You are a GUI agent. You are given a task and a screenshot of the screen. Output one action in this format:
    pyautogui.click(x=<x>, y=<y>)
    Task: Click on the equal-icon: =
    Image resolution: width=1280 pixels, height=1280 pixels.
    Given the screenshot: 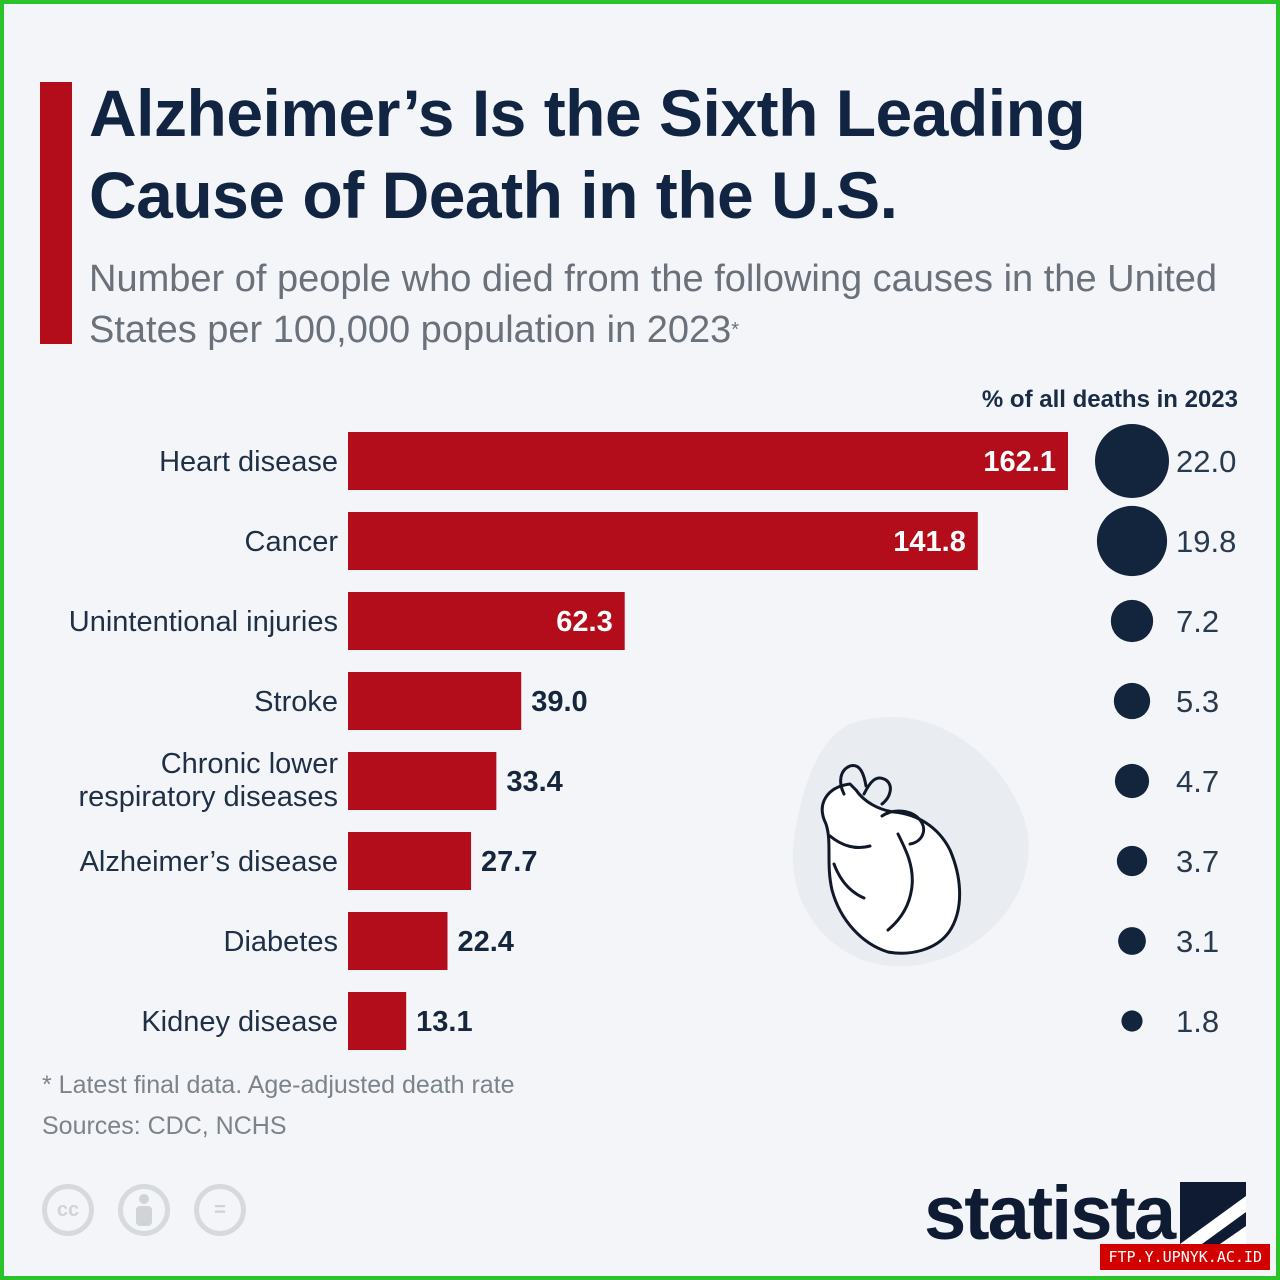 What is the action you would take?
    pyautogui.click(x=220, y=1210)
    